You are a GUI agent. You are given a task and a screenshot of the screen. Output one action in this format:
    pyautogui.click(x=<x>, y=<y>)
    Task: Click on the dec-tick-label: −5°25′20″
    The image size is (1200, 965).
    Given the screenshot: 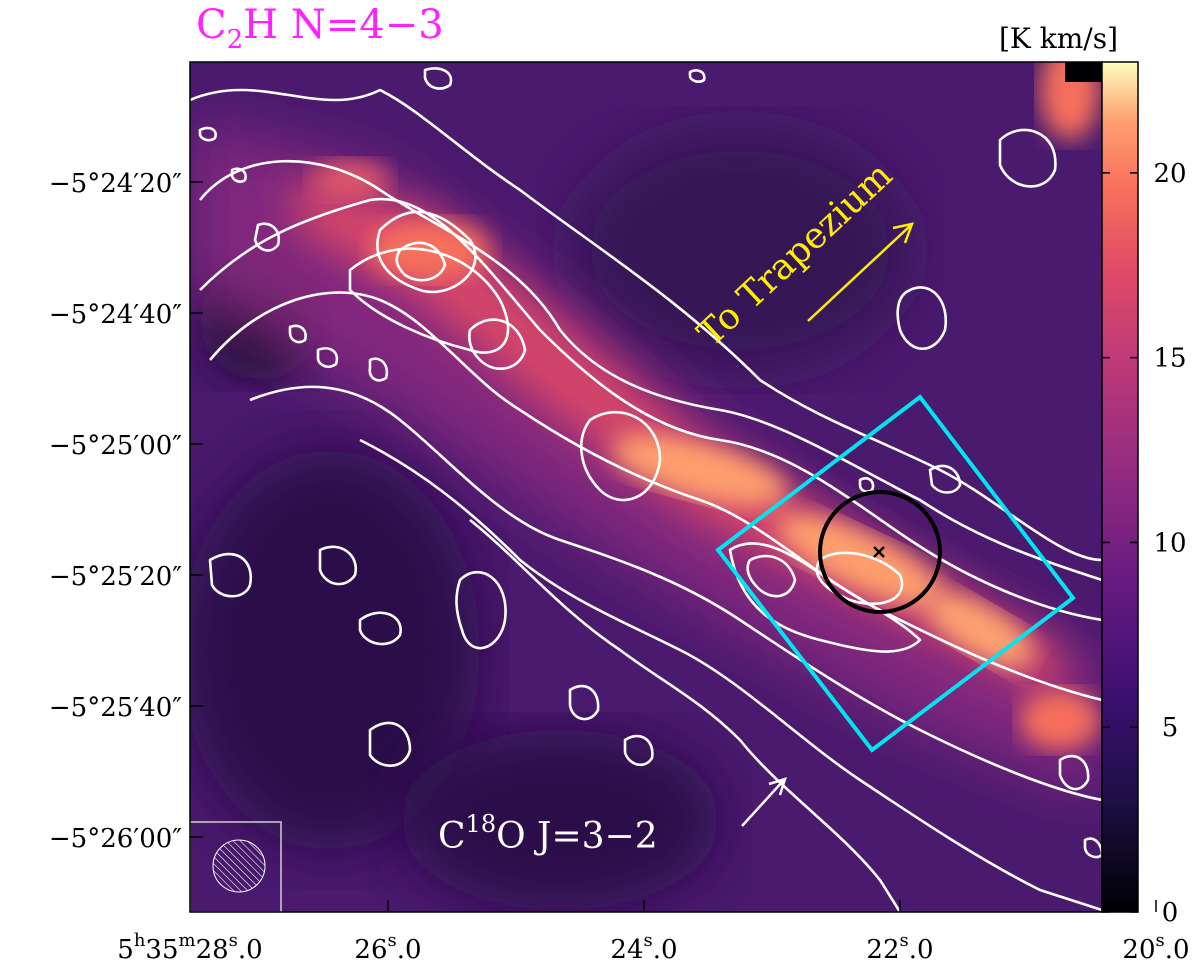 What is the action you would take?
    pyautogui.click(x=115, y=577)
    